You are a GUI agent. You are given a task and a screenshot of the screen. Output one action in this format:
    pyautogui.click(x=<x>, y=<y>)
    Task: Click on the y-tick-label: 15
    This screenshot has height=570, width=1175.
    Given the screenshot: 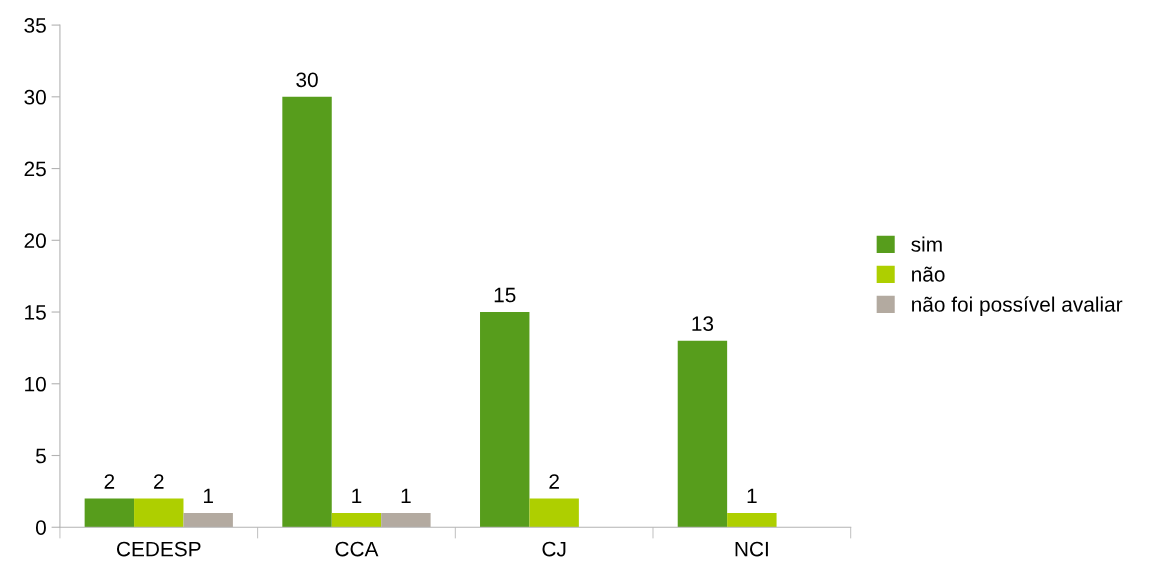 What is the action you would take?
    pyautogui.click(x=35, y=312)
    